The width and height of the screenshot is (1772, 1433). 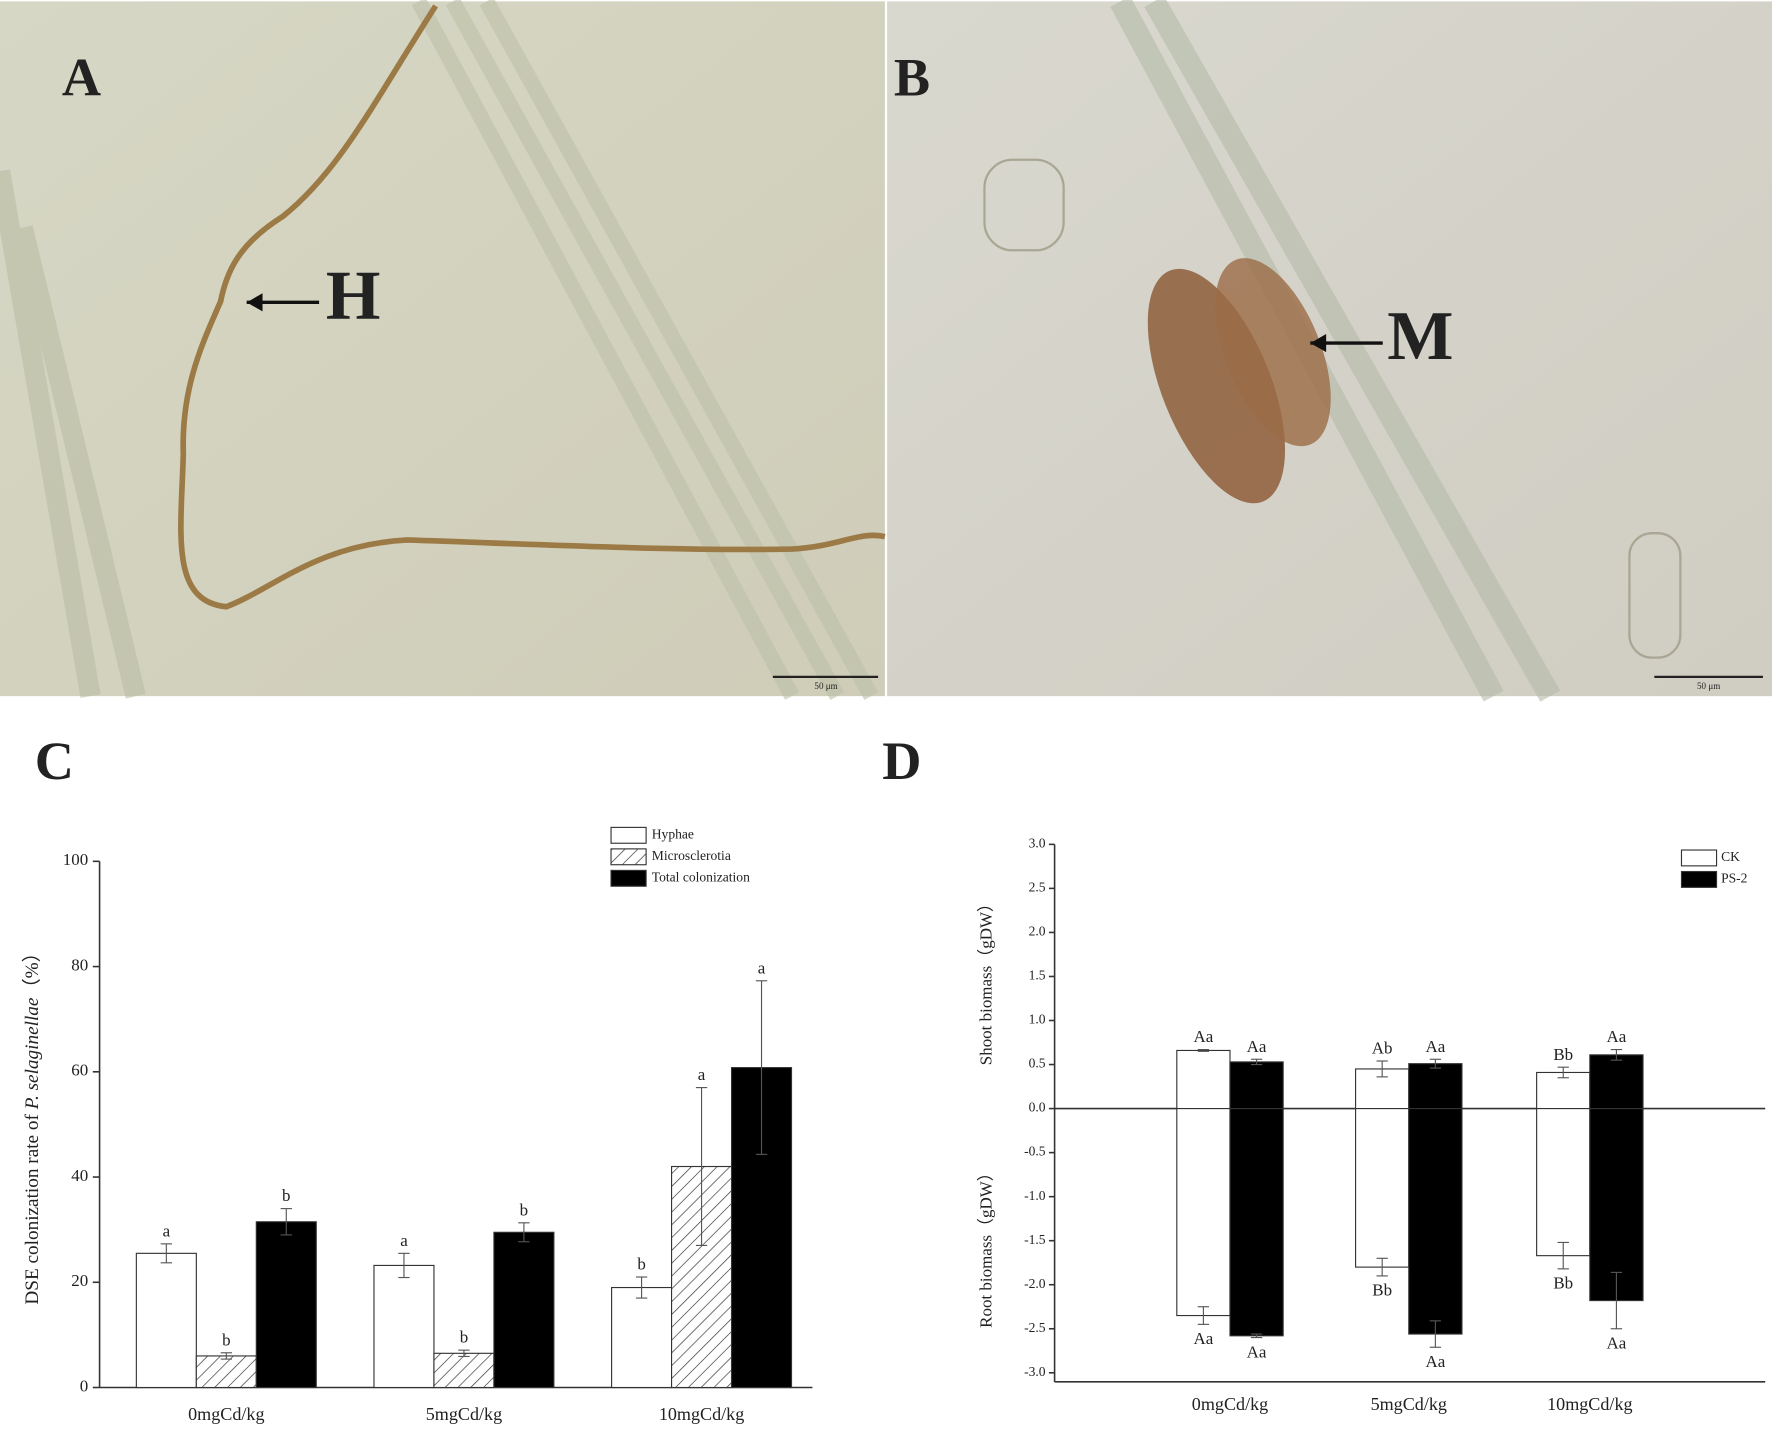 I want to click on legend-label: Total colonization, so click(x=701, y=876).